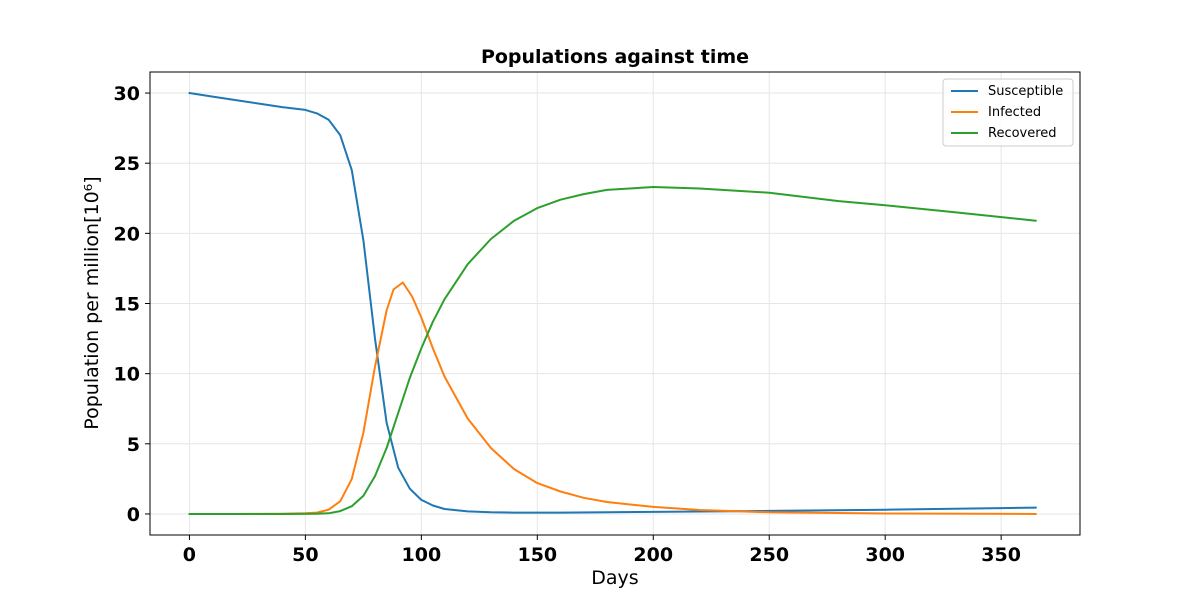 The width and height of the screenshot is (1200, 600). I want to click on y-axis: 0 5 10 15 20 25 30, so click(132, 304).